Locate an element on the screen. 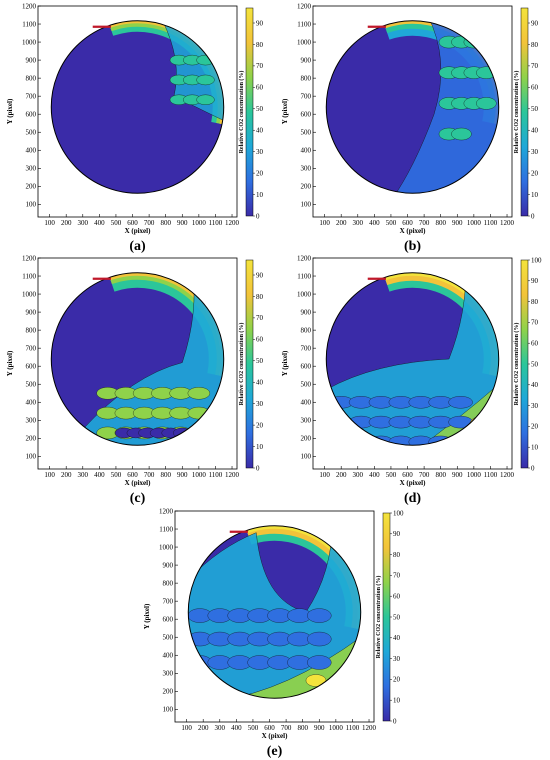 Image resolution: width=550 pixels, height=760 pixels. y-axis-label: Y (pixel) is located at coordinates (10, 363).